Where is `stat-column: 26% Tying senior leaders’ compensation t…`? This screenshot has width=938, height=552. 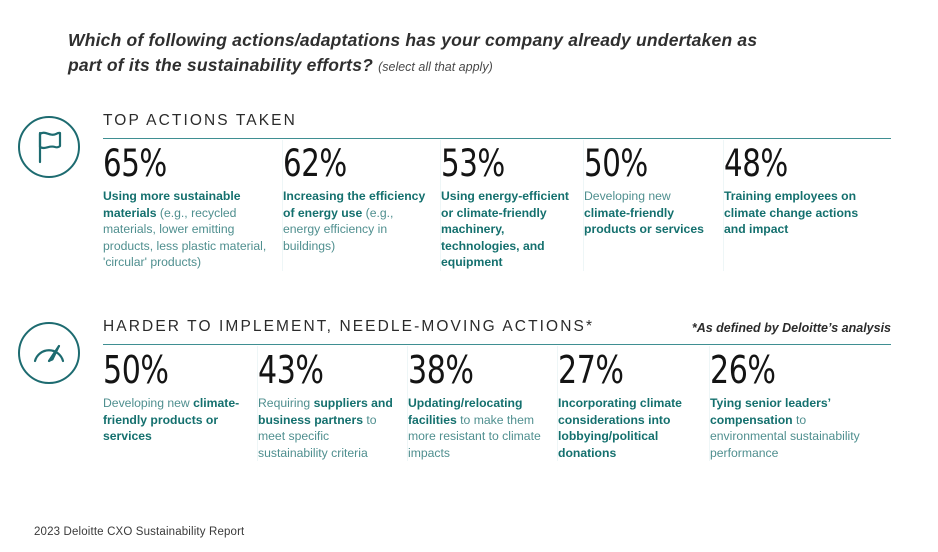 stat-column: 26% Tying senior leaders’ compensation t… is located at coordinates (790, 403).